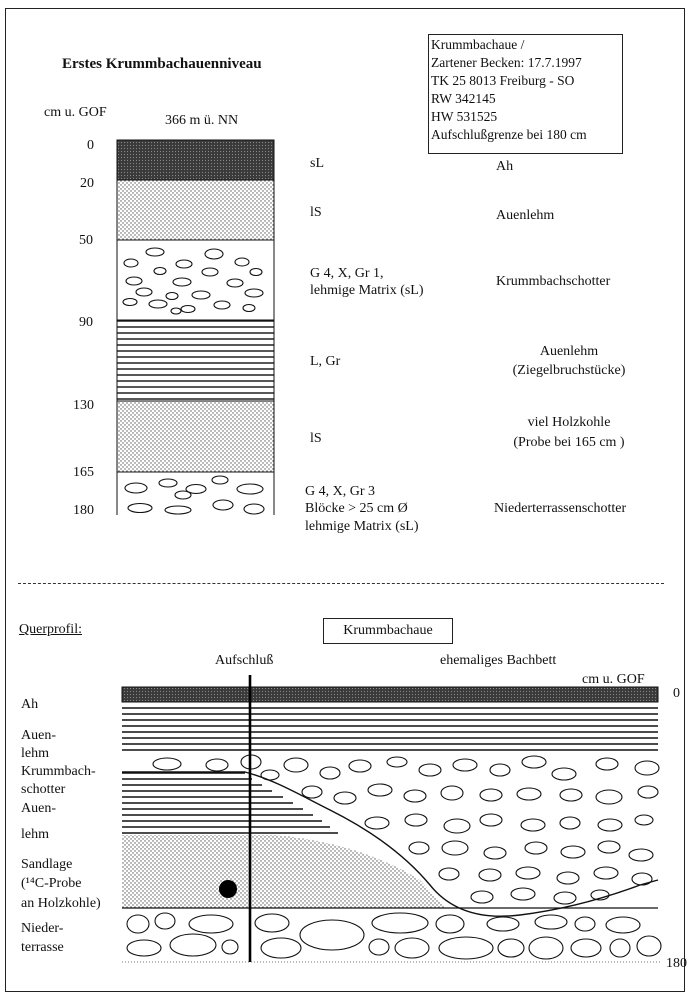 The width and height of the screenshot is (692, 1000). Describe the element at coordinates (75, 112) in the screenshot. I see `depth-header: cm u. GOF` at that location.